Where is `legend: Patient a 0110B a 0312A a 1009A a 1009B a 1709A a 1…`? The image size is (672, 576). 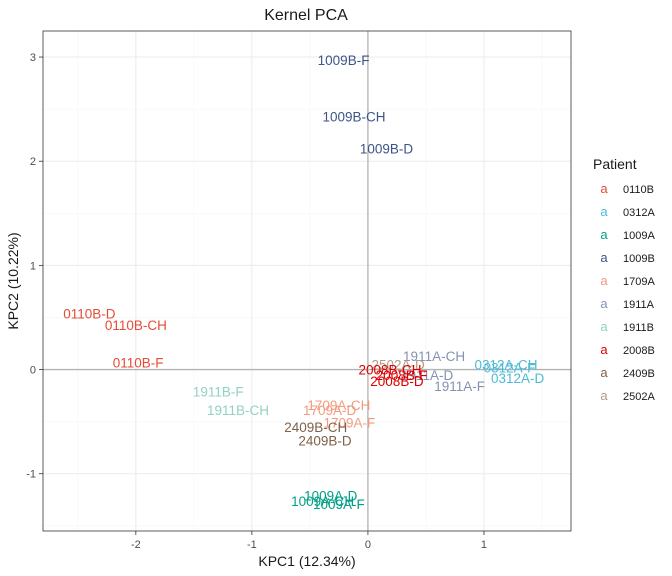 legend: Patient a 0110B a 0312A a 1009A a 1009B a 1709A a 1… is located at coordinates (624, 279).